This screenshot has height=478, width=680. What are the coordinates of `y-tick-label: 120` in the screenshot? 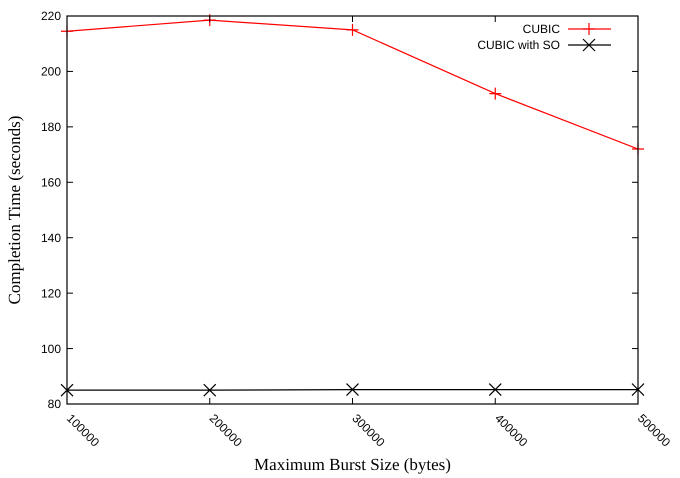 It's located at (51, 293).